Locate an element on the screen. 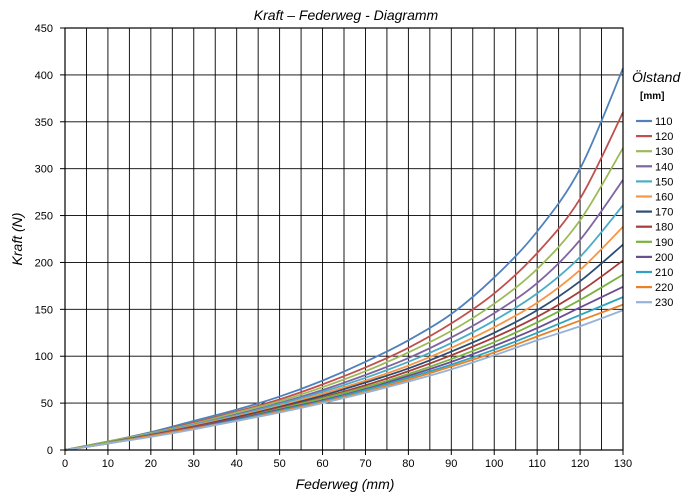 The width and height of the screenshot is (688, 498). y-tick-label: 450 is located at coordinates (44, 29).